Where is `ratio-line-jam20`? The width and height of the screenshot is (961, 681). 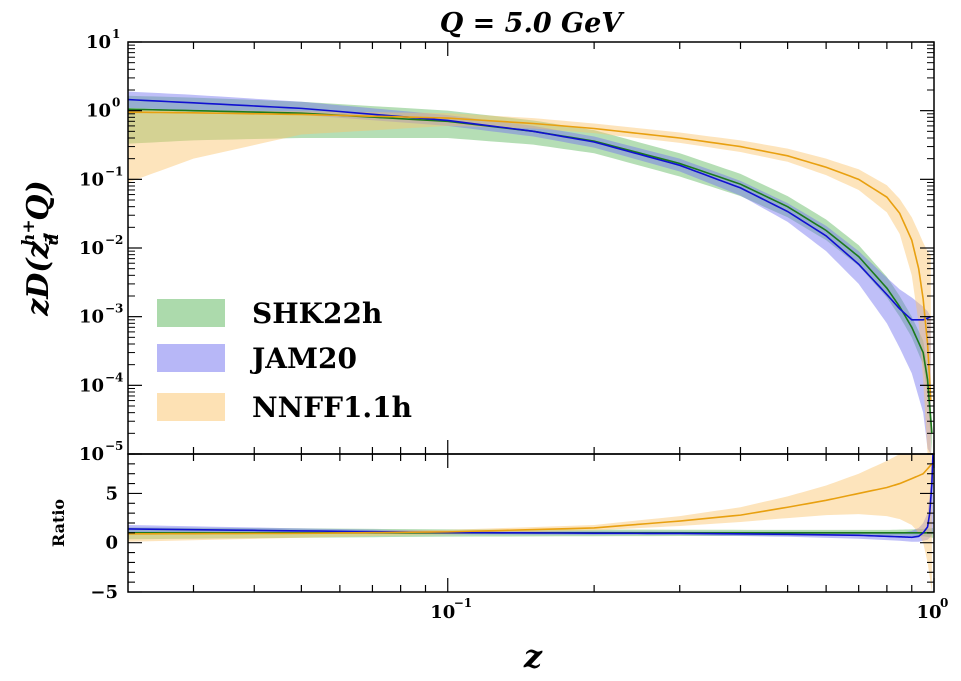
ratio-line-jam20 is located at coordinates (531, 496).